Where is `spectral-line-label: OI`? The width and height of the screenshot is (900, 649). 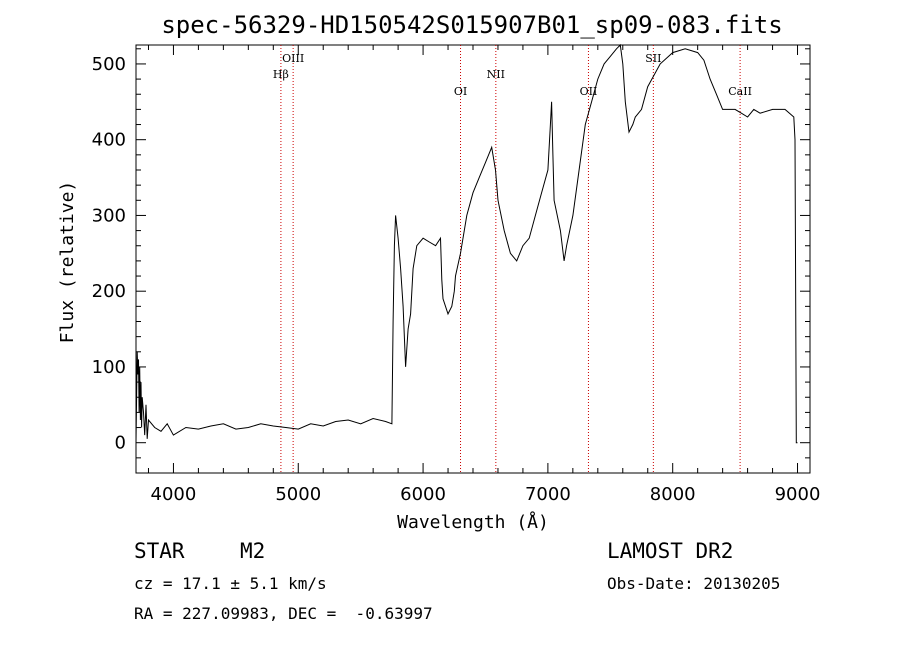
spectral-line-label: OI is located at coordinates (460, 91).